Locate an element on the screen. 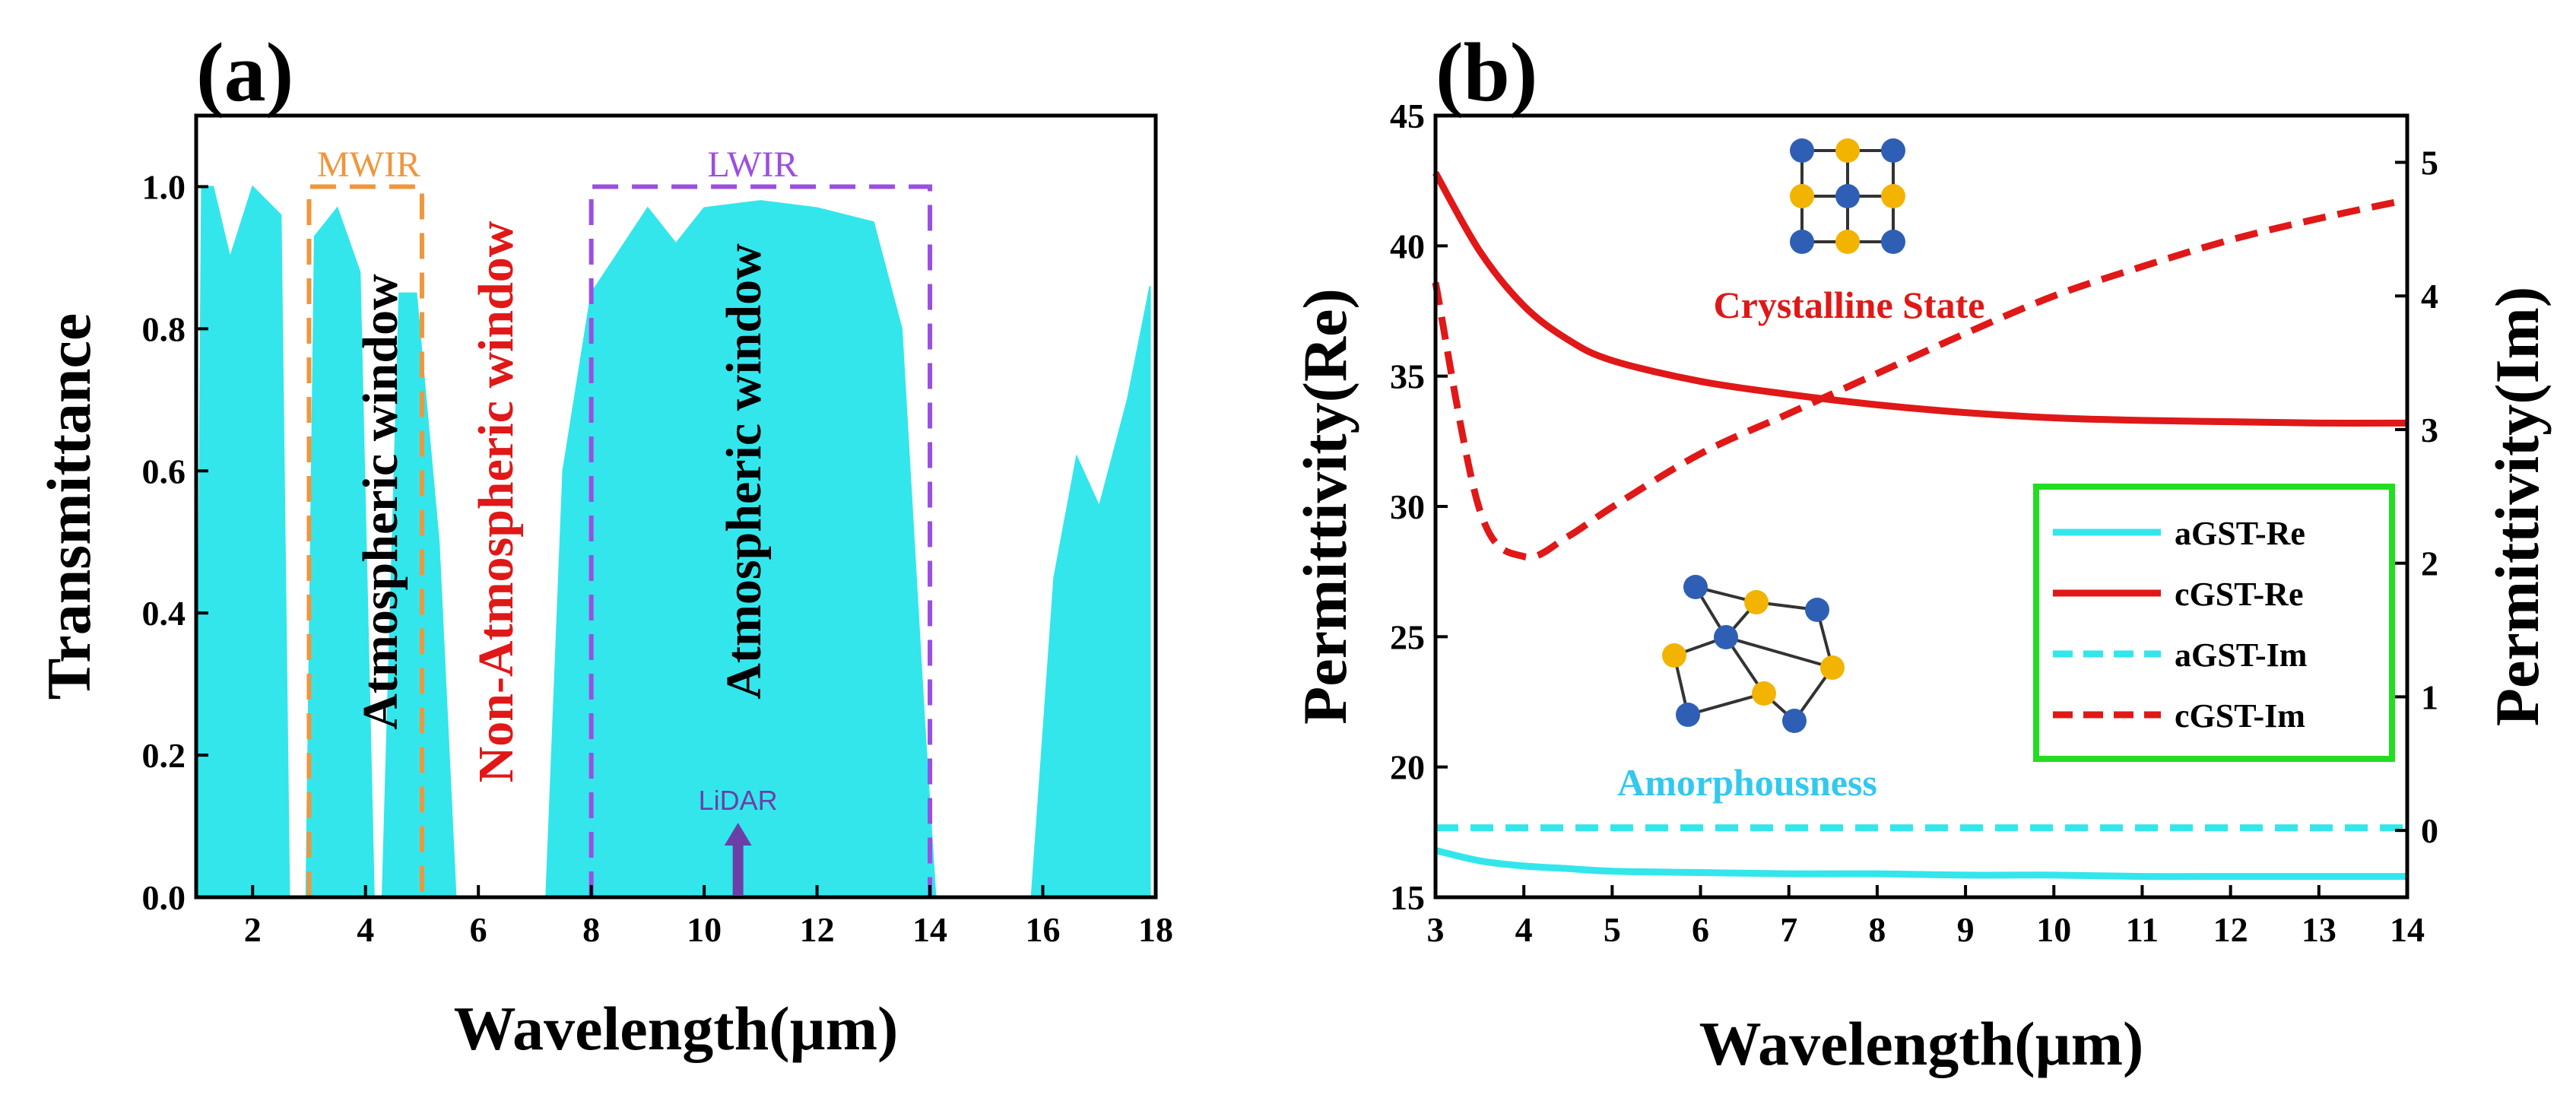 The height and width of the screenshot is (1098, 2576). series-cgst-im is located at coordinates (1920, 378).